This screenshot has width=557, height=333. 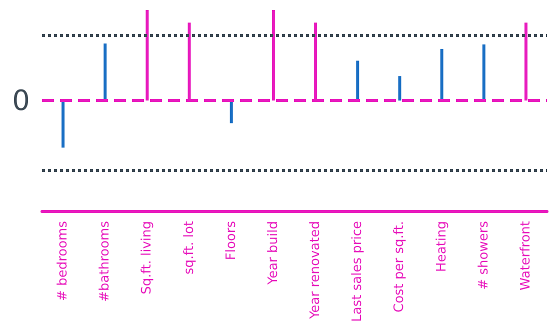 I want to click on x-tick-label: Cost per sq.ft., so click(x=400, y=266).